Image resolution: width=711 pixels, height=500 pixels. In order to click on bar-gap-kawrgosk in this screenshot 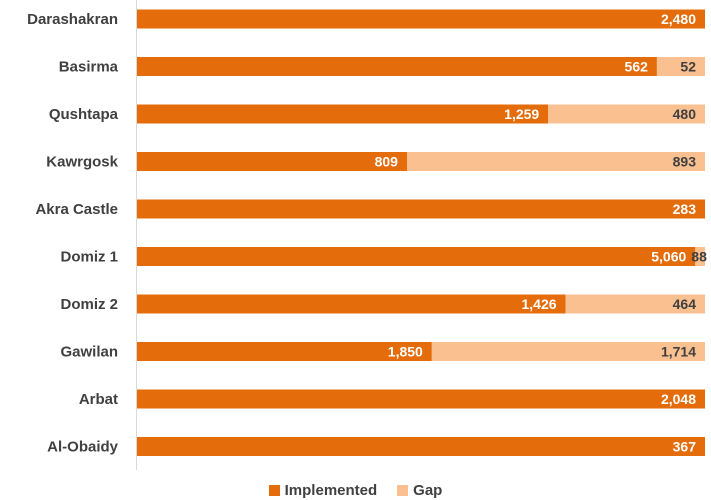, I will do `click(555, 161)`.